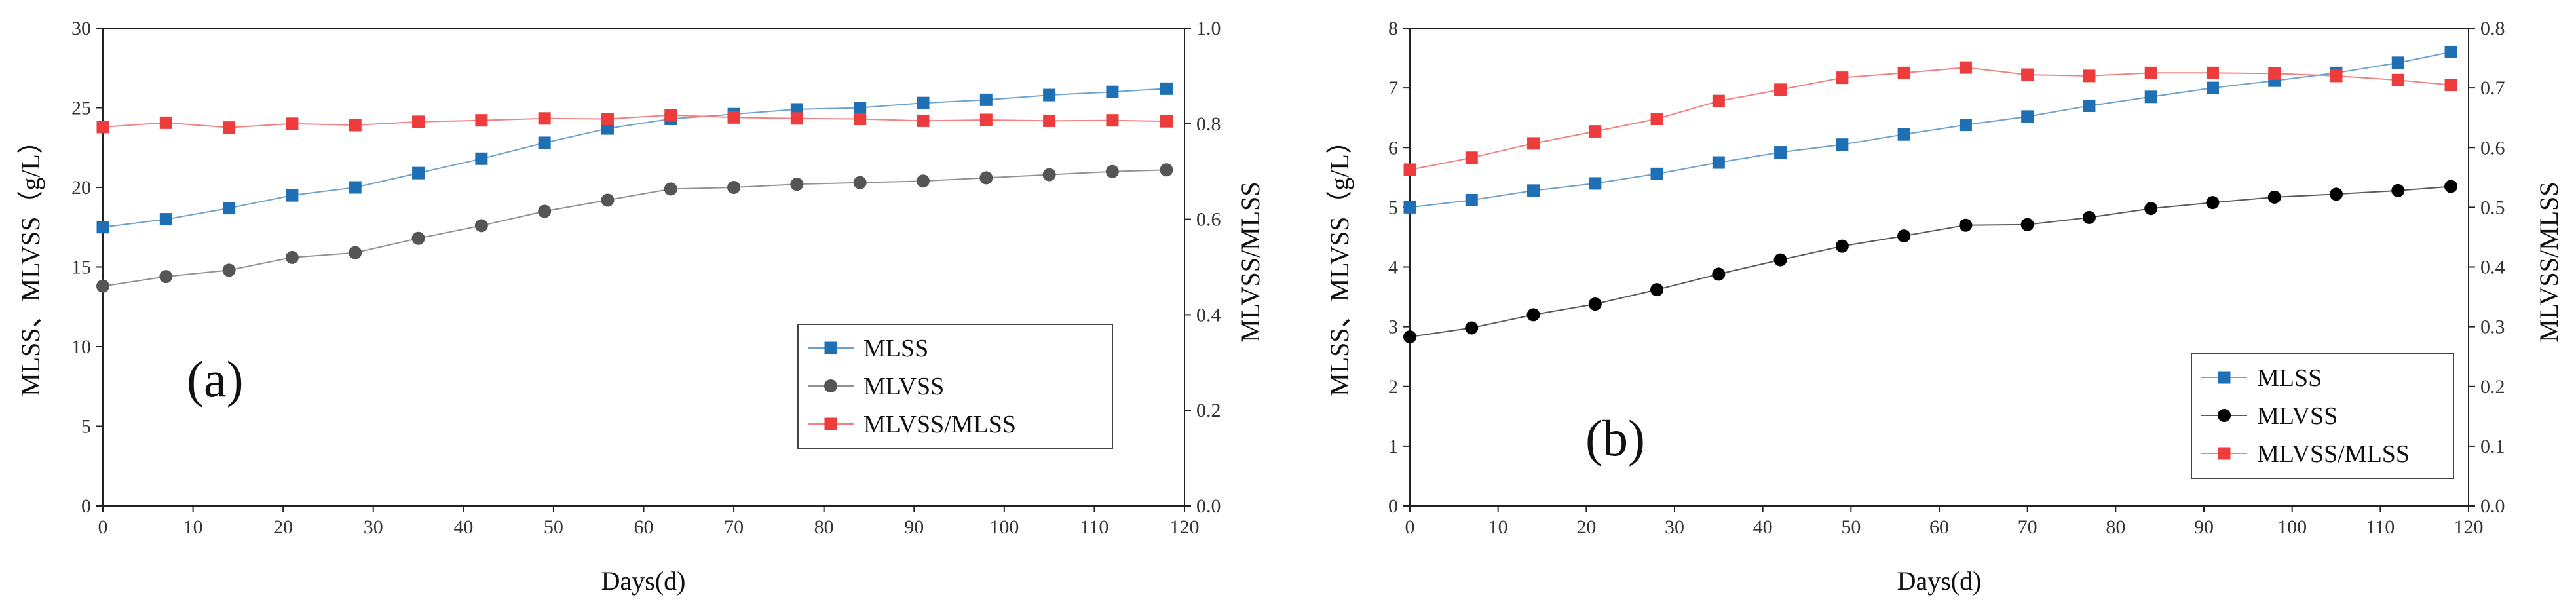  I want to click on y-tick-label: 3, so click(1393, 327).